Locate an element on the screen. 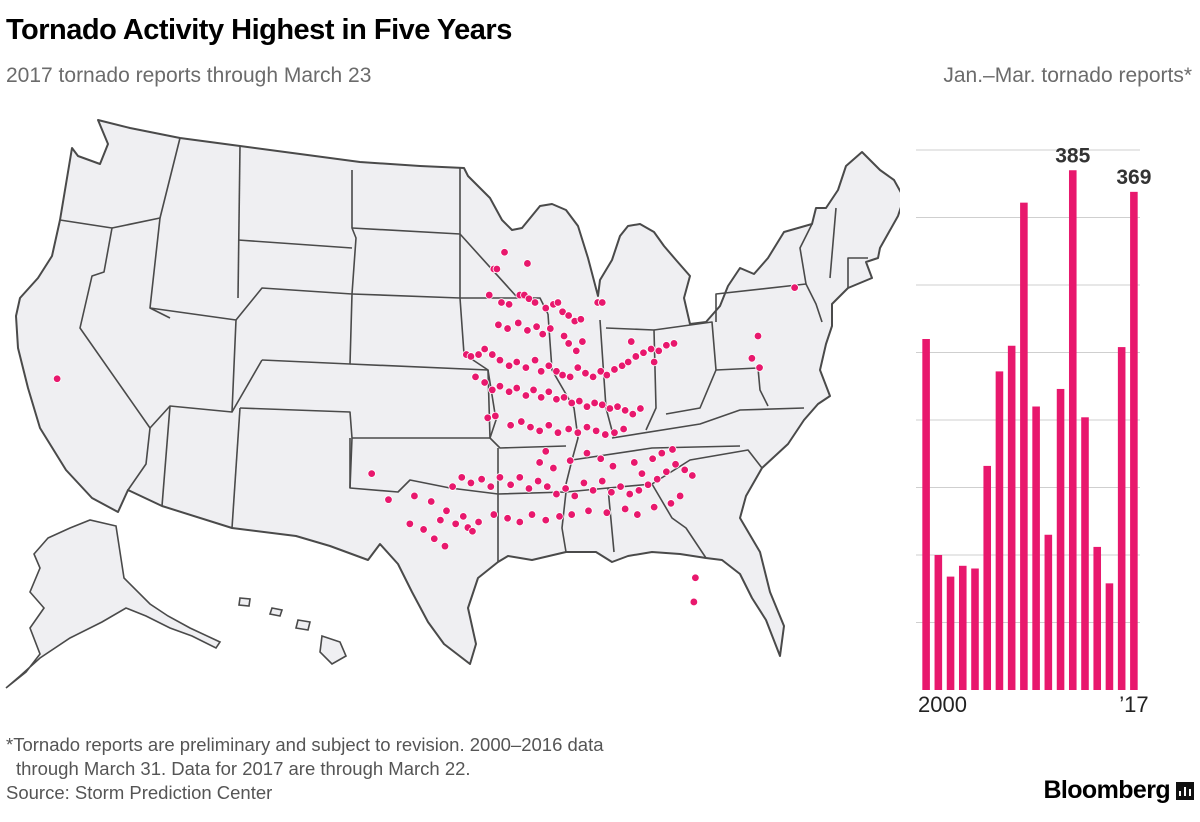  bar-2016 is located at coordinates (1121, 518).